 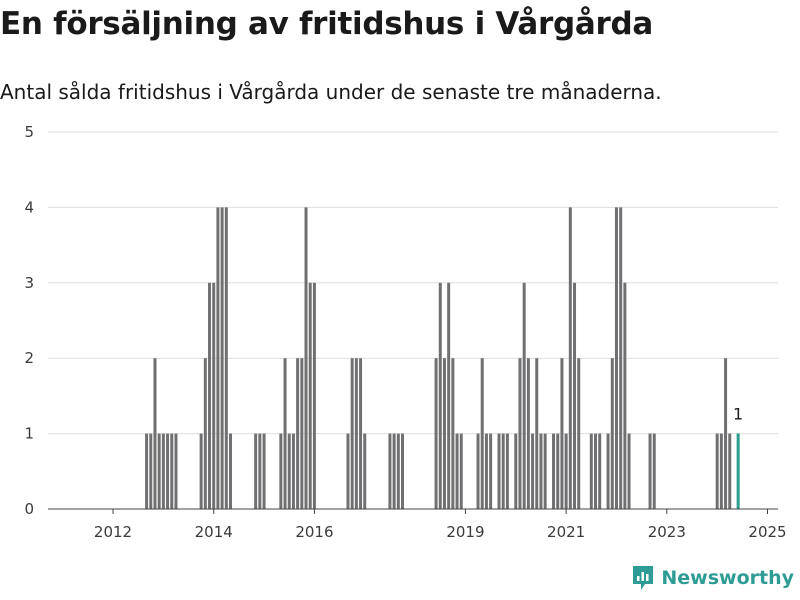 I want to click on x-tick-label: 2012, so click(x=113, y=532).